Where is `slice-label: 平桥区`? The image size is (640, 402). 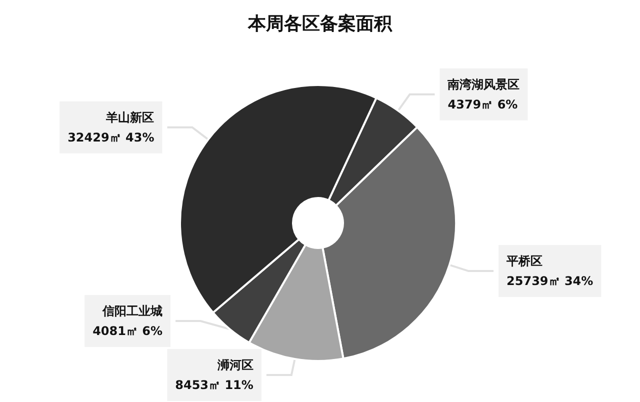 slice-label: 平桥区 is located at coordinates (524, 261).